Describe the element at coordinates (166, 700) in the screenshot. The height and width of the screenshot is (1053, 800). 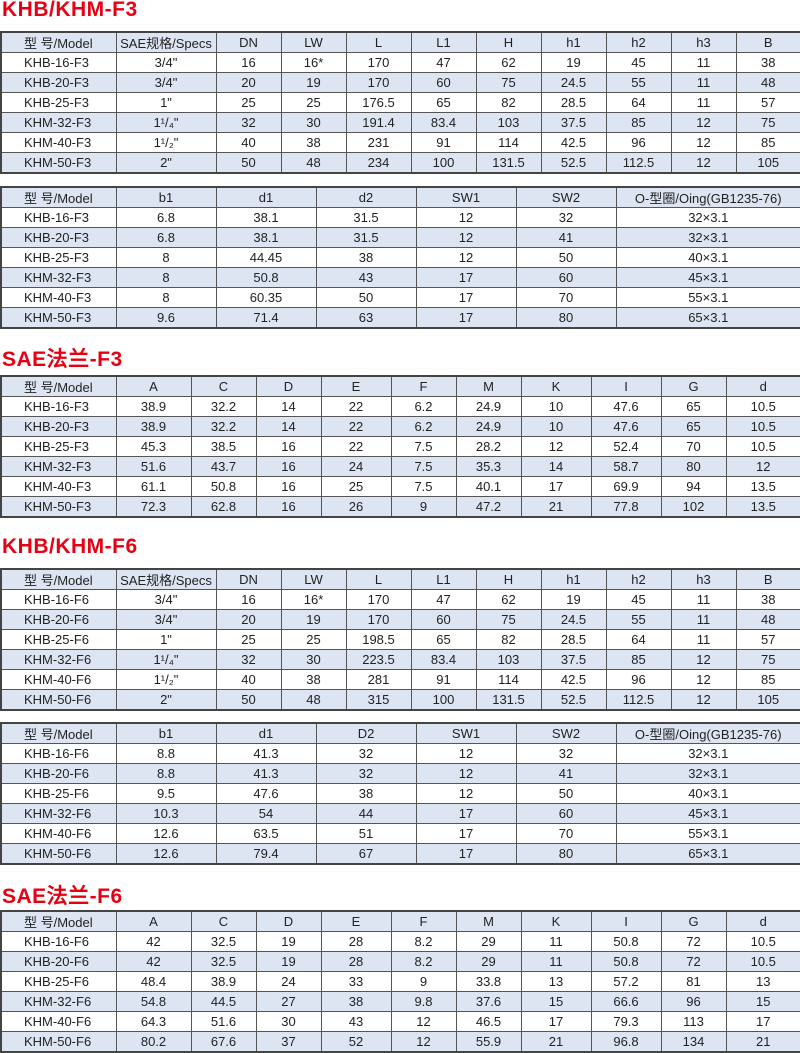
I see `table-cell: 2"` at that location.